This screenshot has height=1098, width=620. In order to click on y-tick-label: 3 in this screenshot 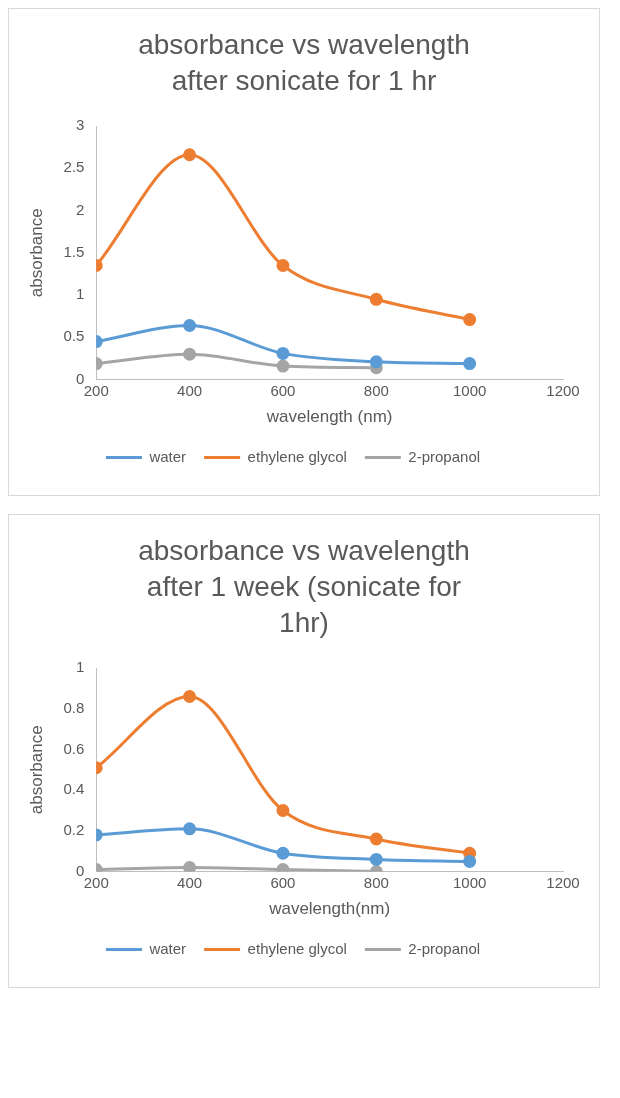, I will do `click(80, 125)`.